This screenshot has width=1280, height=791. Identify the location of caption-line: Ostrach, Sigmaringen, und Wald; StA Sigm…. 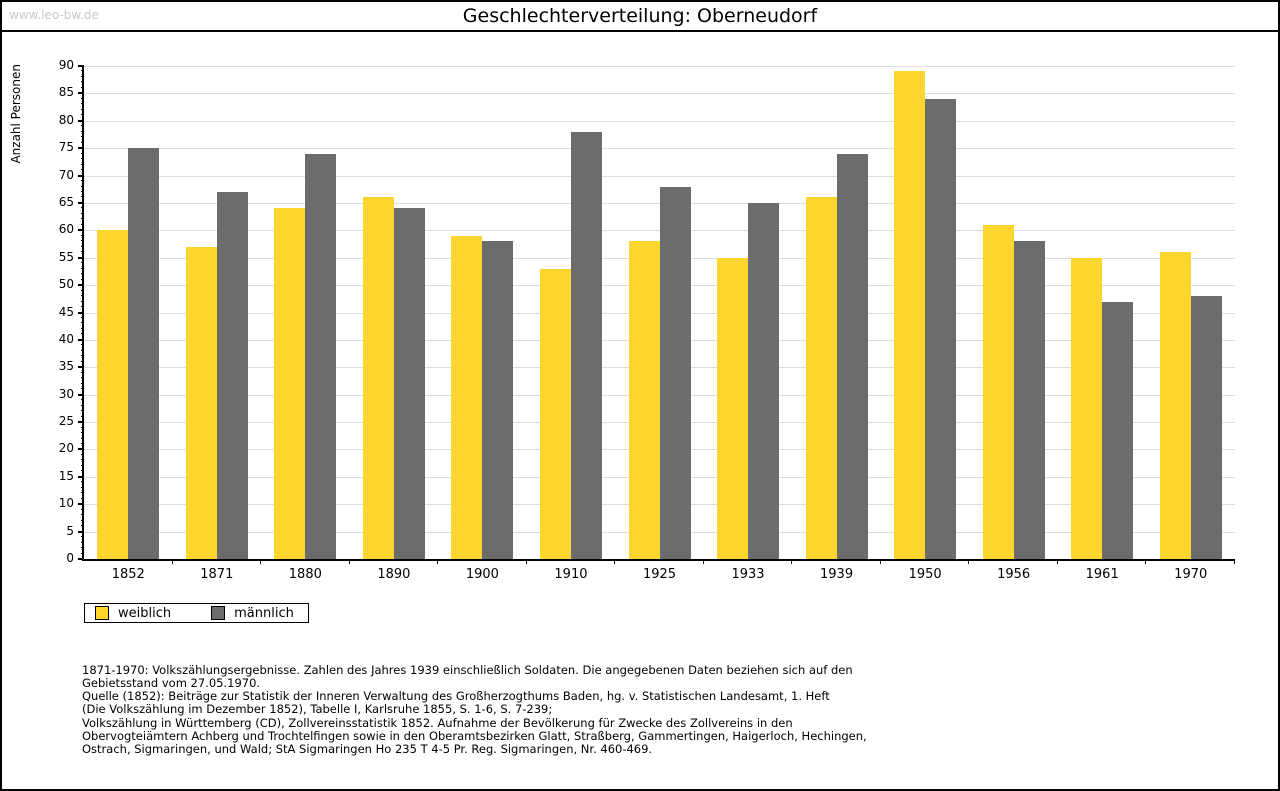
(367, 749).